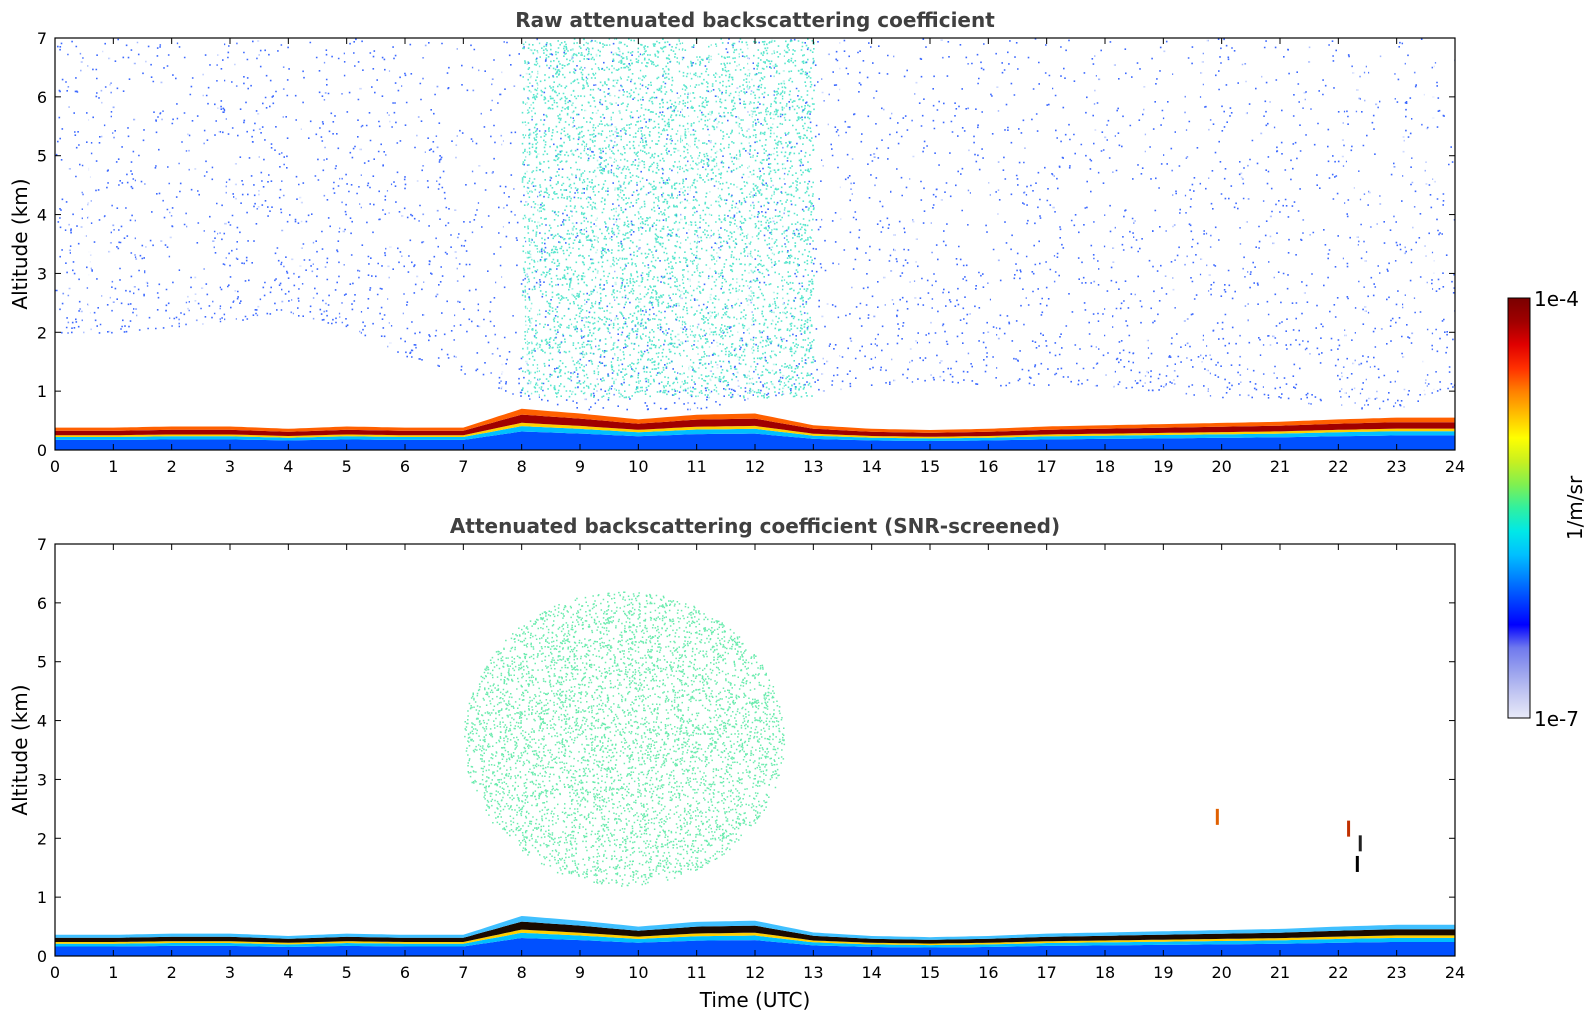 This screenshot has width=1595, height=1020. What do you see at coordinates (42, 156) in the screenshot?
I see `y-tick-label: 5` at bounding box center [42, 156].